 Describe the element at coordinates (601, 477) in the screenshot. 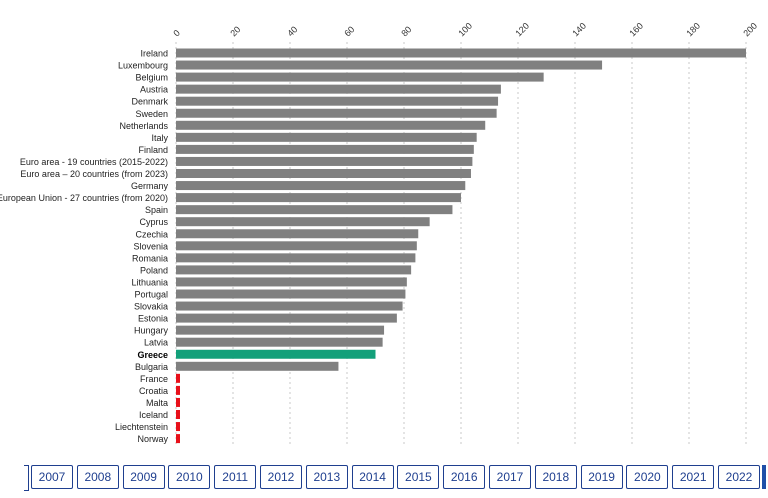

I see `year-button: 2019` at that location.